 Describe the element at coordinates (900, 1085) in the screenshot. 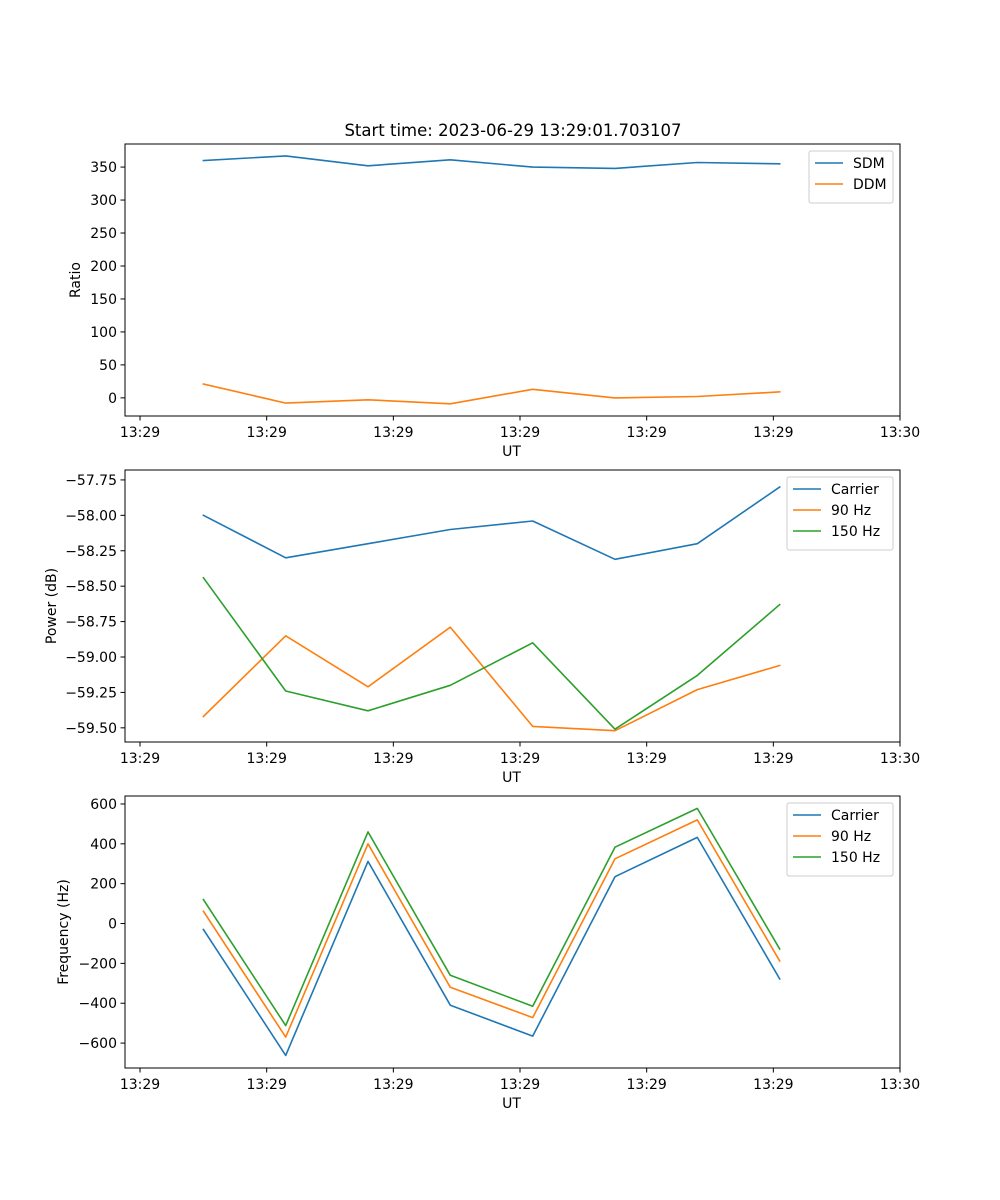

I see `frequency-x-tick-label: 13:30` at that location.